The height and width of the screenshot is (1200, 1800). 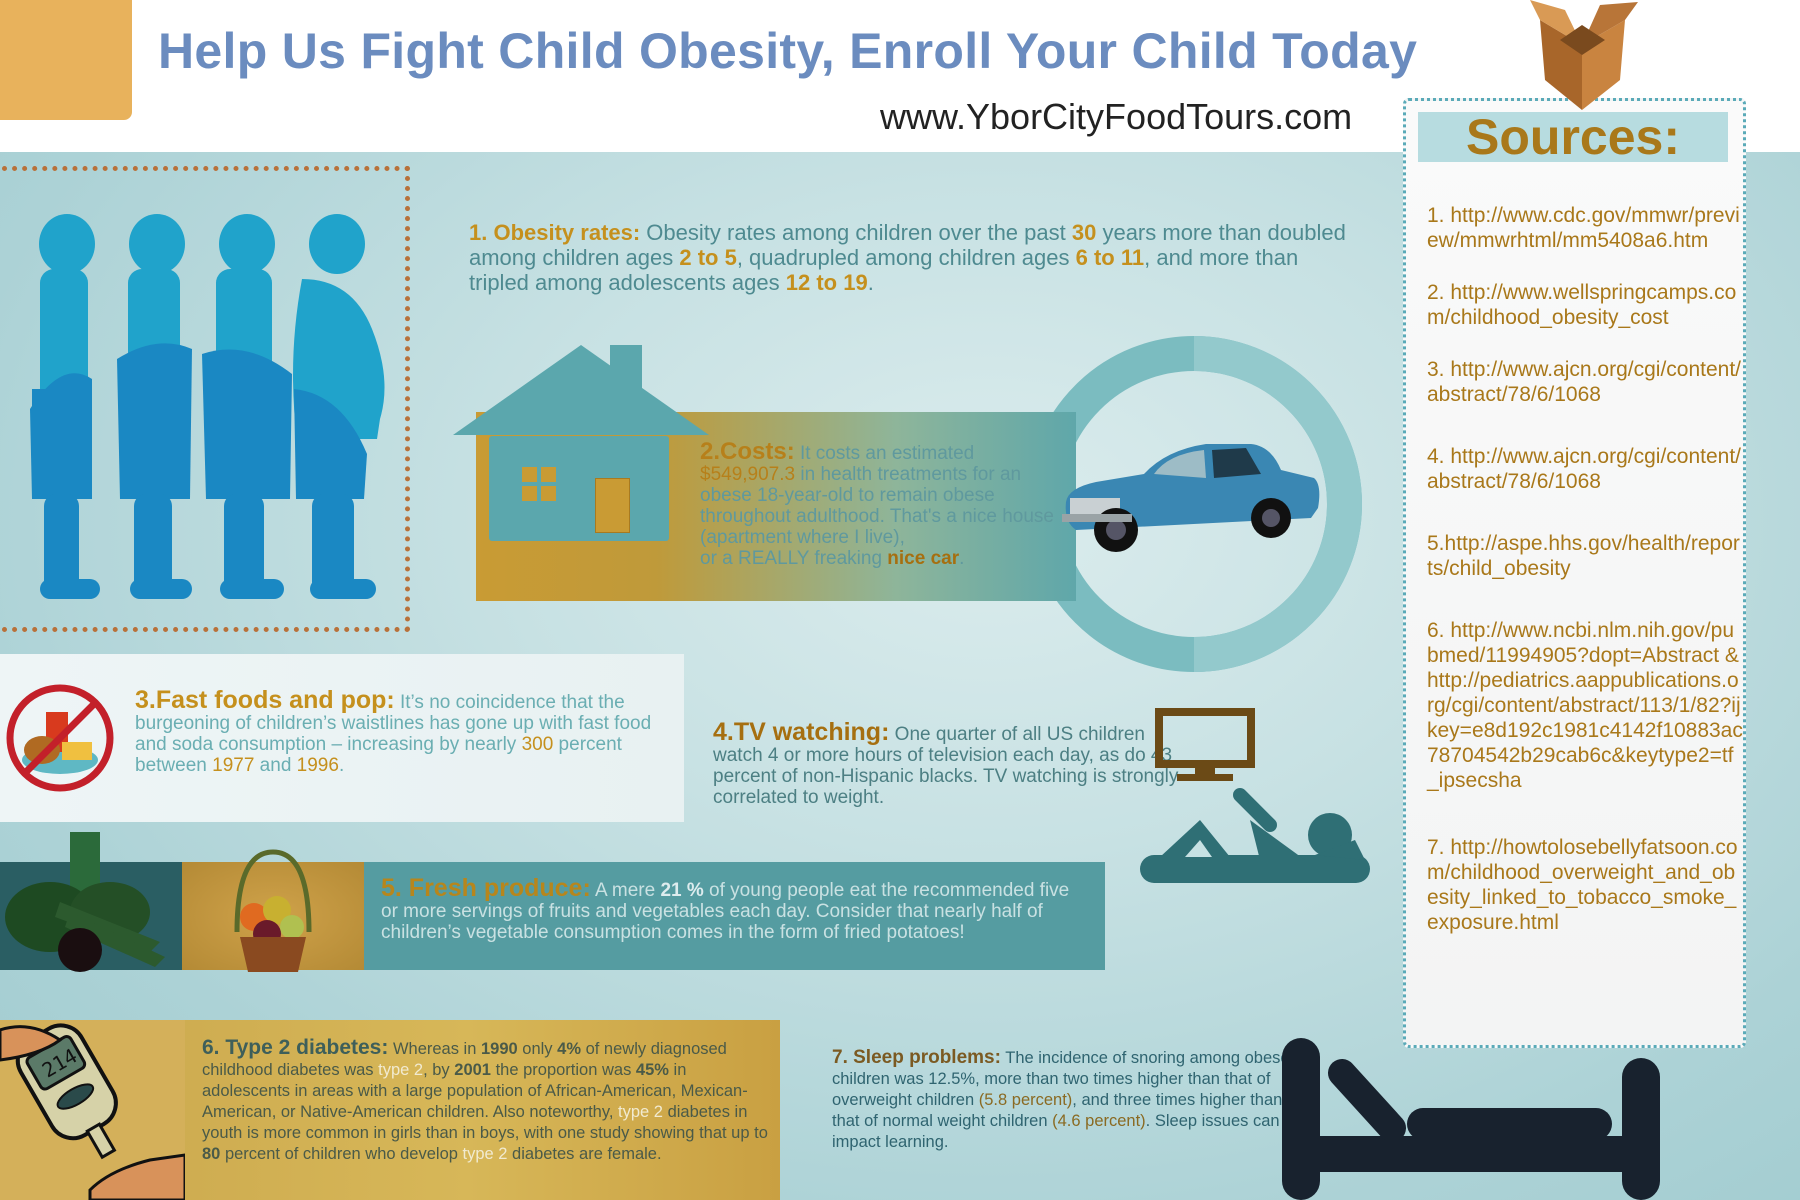 I want to click on body-silhouettes-panel, so click(x=206, y=399).